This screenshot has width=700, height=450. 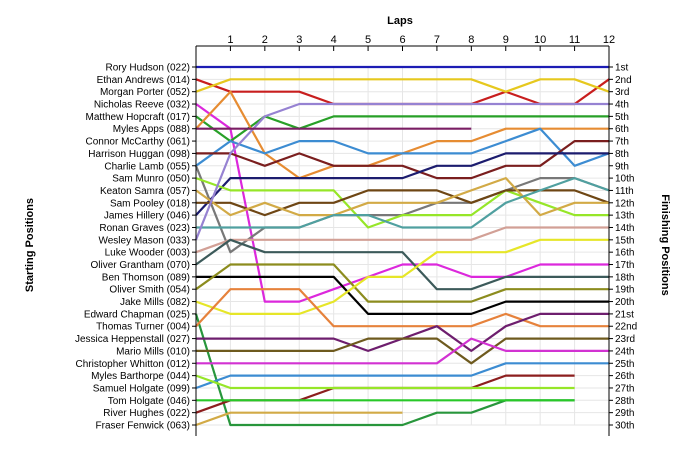 I want to click on x-tick-label: 3, so click(x=299, y=40).